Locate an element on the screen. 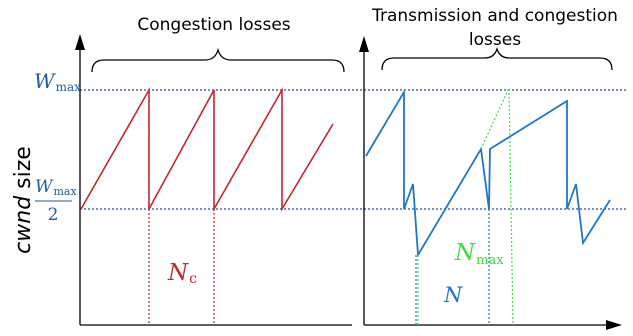 The height and width of the screenshot is (336, 633). n-label: N is located at coordinates (453, 295).